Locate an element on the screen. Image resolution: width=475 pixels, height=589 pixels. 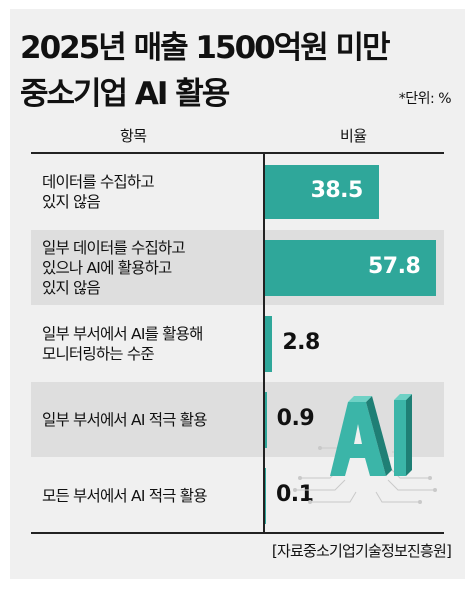
ai-letters-icon is located at coordinates (371, 435).